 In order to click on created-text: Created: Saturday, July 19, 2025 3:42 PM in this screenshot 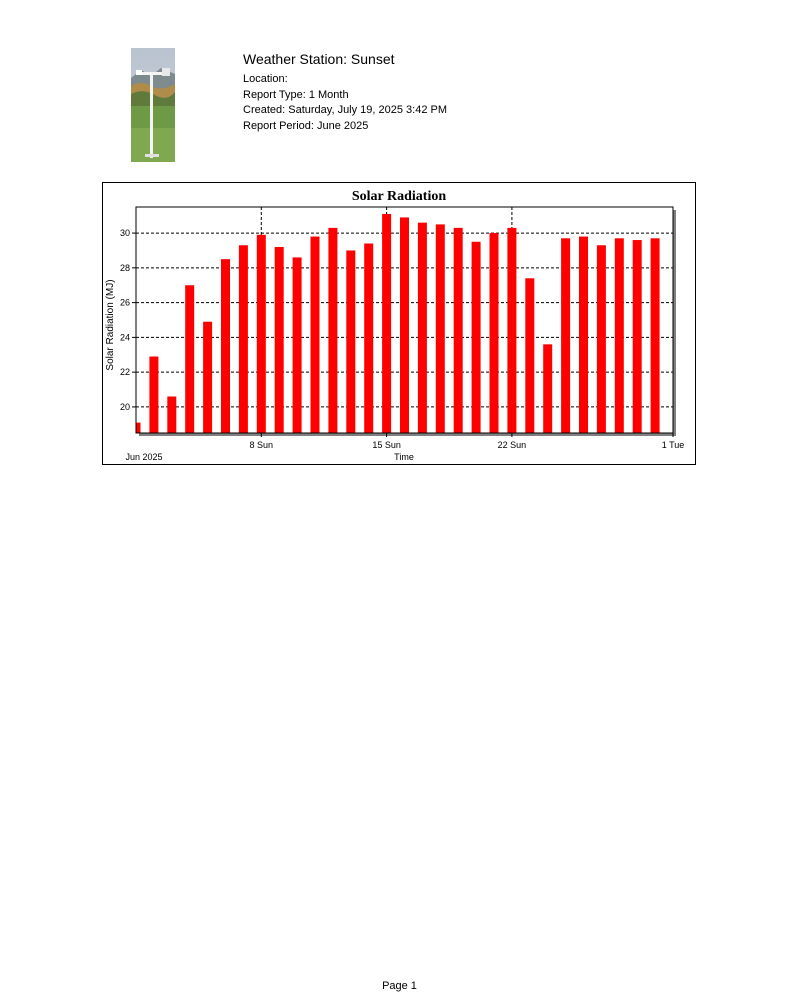, I will do `click(345, 110)`.